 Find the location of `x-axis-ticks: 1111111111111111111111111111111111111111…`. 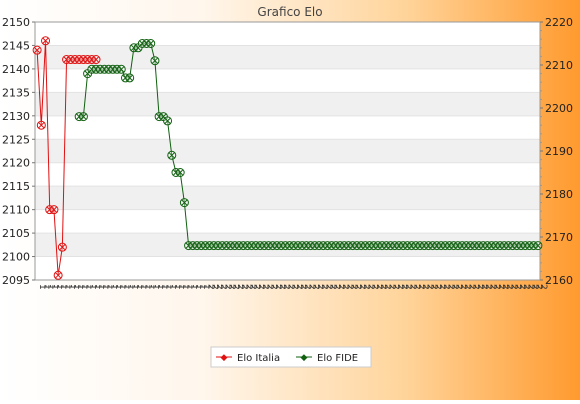

x-axis-ticks: 1111111111111111111111111111111111111111… is located at coordinates (292, 287).